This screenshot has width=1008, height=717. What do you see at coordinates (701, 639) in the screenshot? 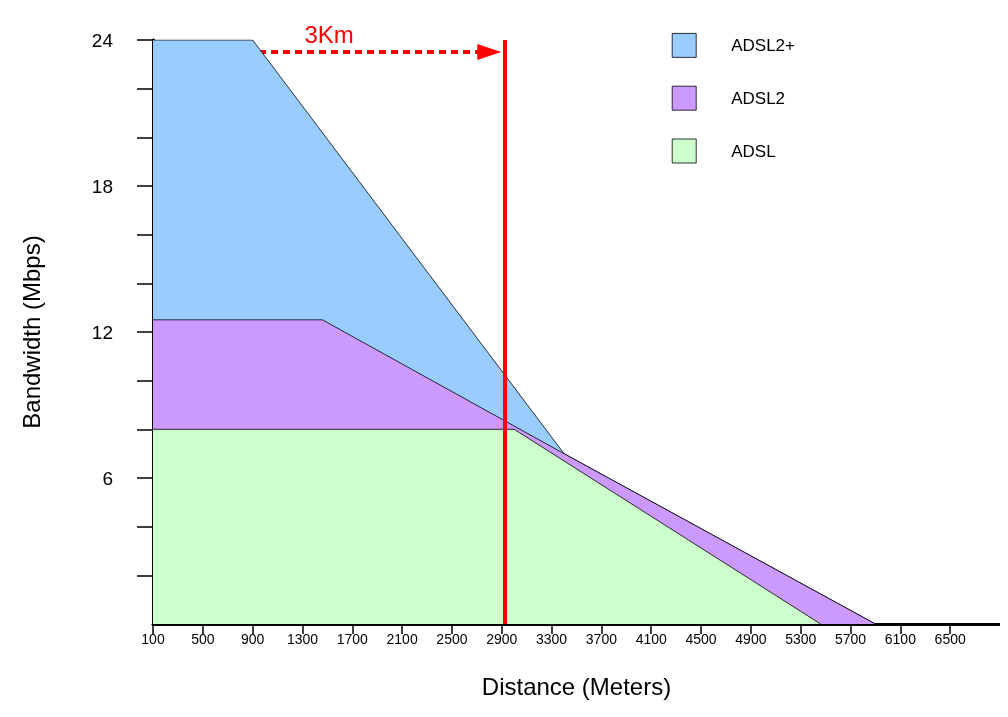
I see `x-tick-label: 4500` at bounding box center [701, 639].